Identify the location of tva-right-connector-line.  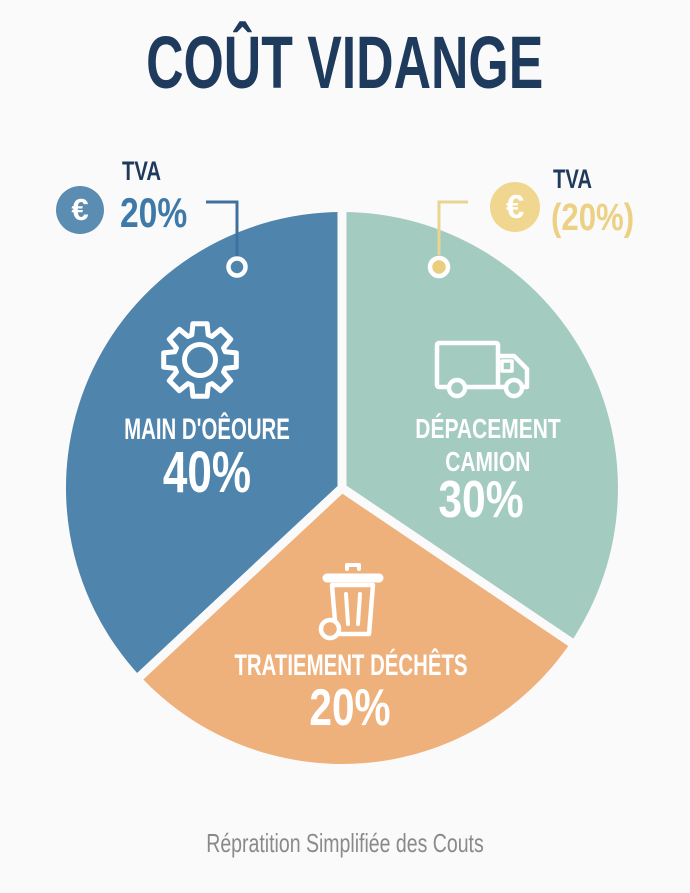
(452, 227).